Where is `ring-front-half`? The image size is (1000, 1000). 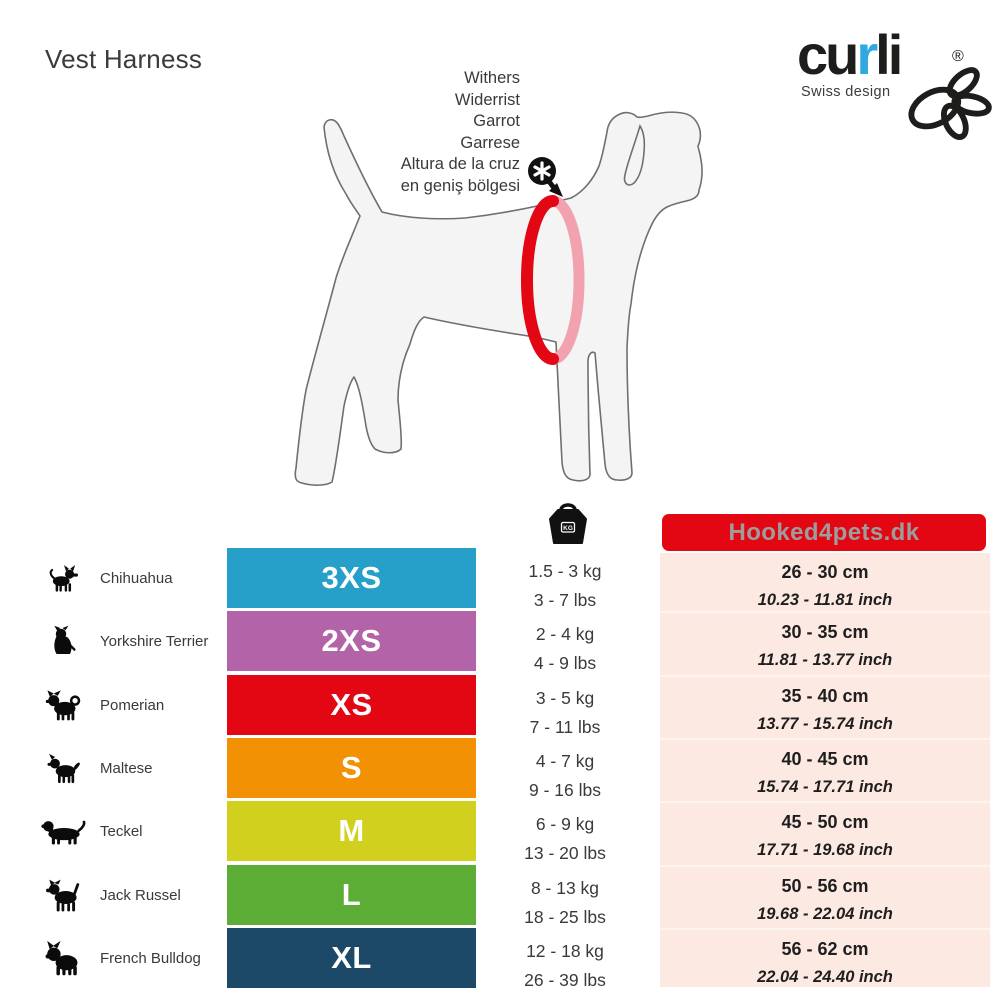 ring-front-half is located at coordinates (540, 280).